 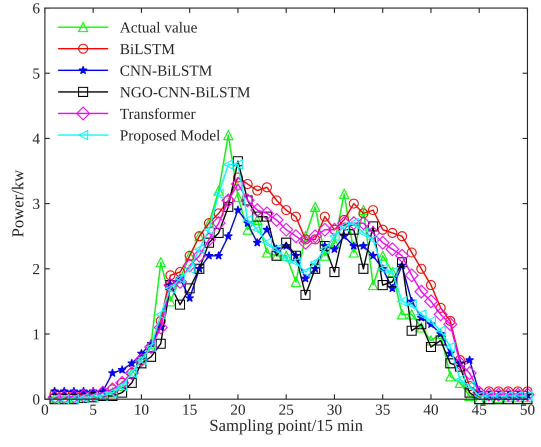 I want to click on legend-label: BiLSTM, so click(x=147, y=49).